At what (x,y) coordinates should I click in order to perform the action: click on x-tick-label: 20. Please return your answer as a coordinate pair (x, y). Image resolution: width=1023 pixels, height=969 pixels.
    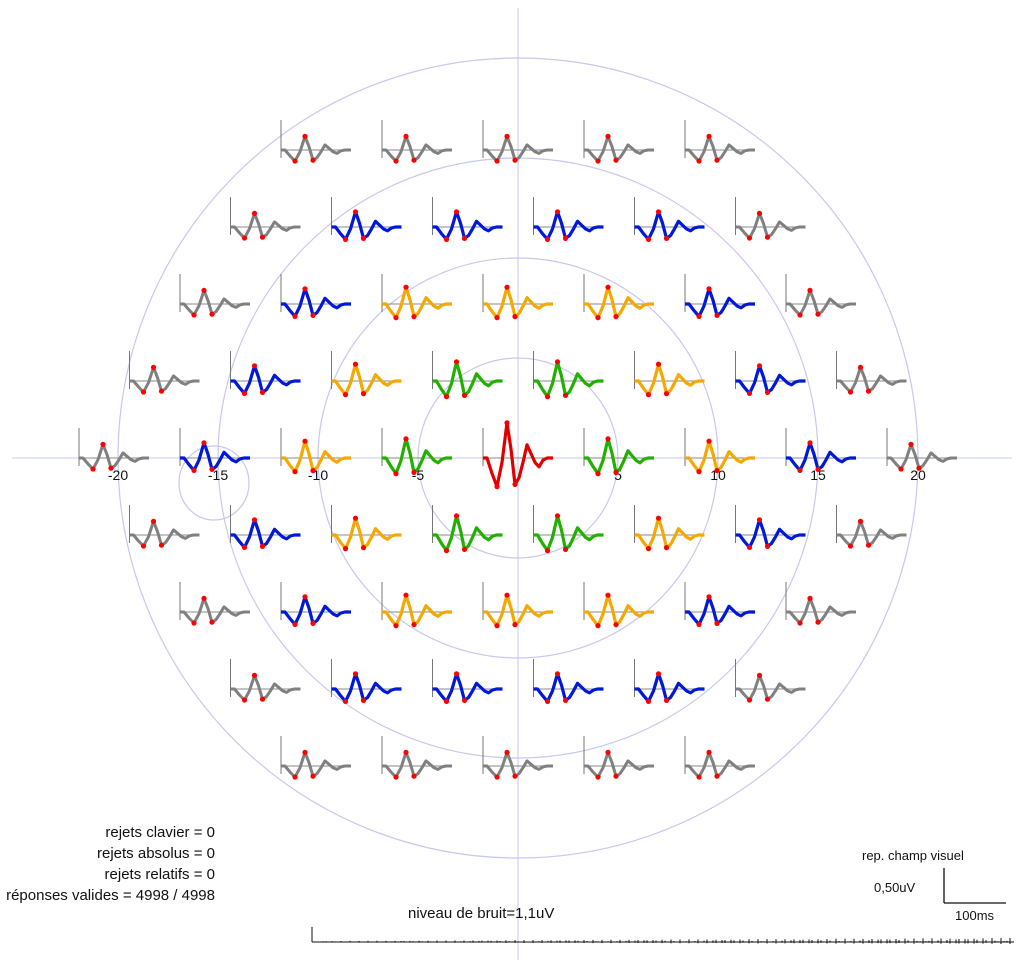
    Looking at the image, I should click on (918, 475).